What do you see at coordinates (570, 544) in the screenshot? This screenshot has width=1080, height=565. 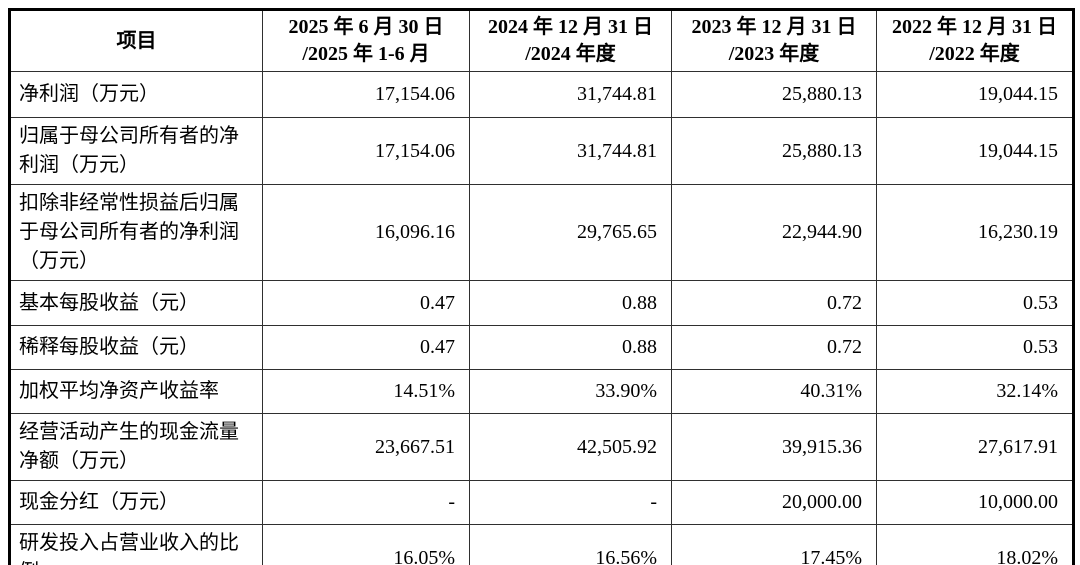 I see `cell-value: 16.56%` at bounding box center [570, 544].